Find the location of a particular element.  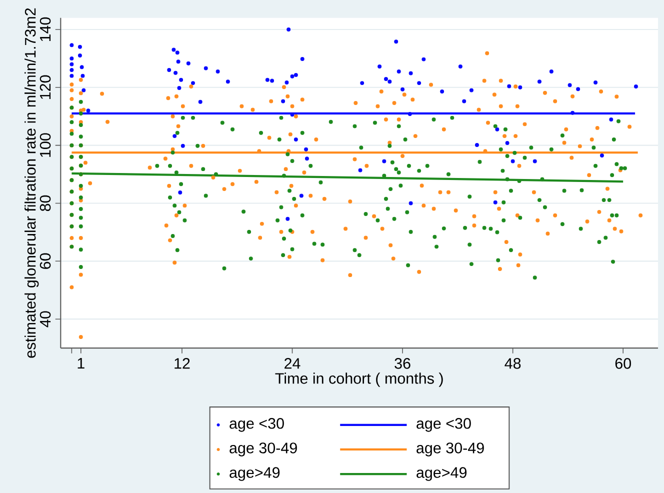

x-tick-label: 1 is located at coordinates (81, 363).